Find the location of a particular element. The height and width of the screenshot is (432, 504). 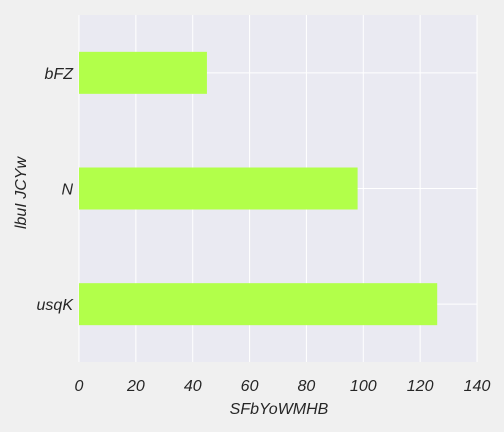

x-tick-label: 40 is located at coordinates (193, 386).